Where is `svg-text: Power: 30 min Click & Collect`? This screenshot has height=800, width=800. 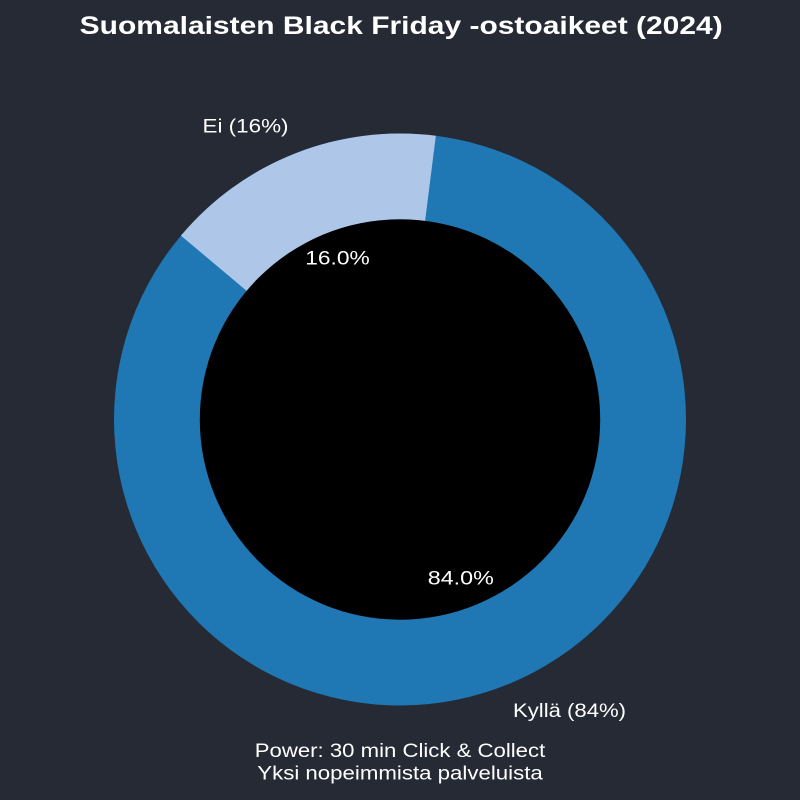 svg-text: Power: 30 min Click & Collect is located at coordinates (400, 751).